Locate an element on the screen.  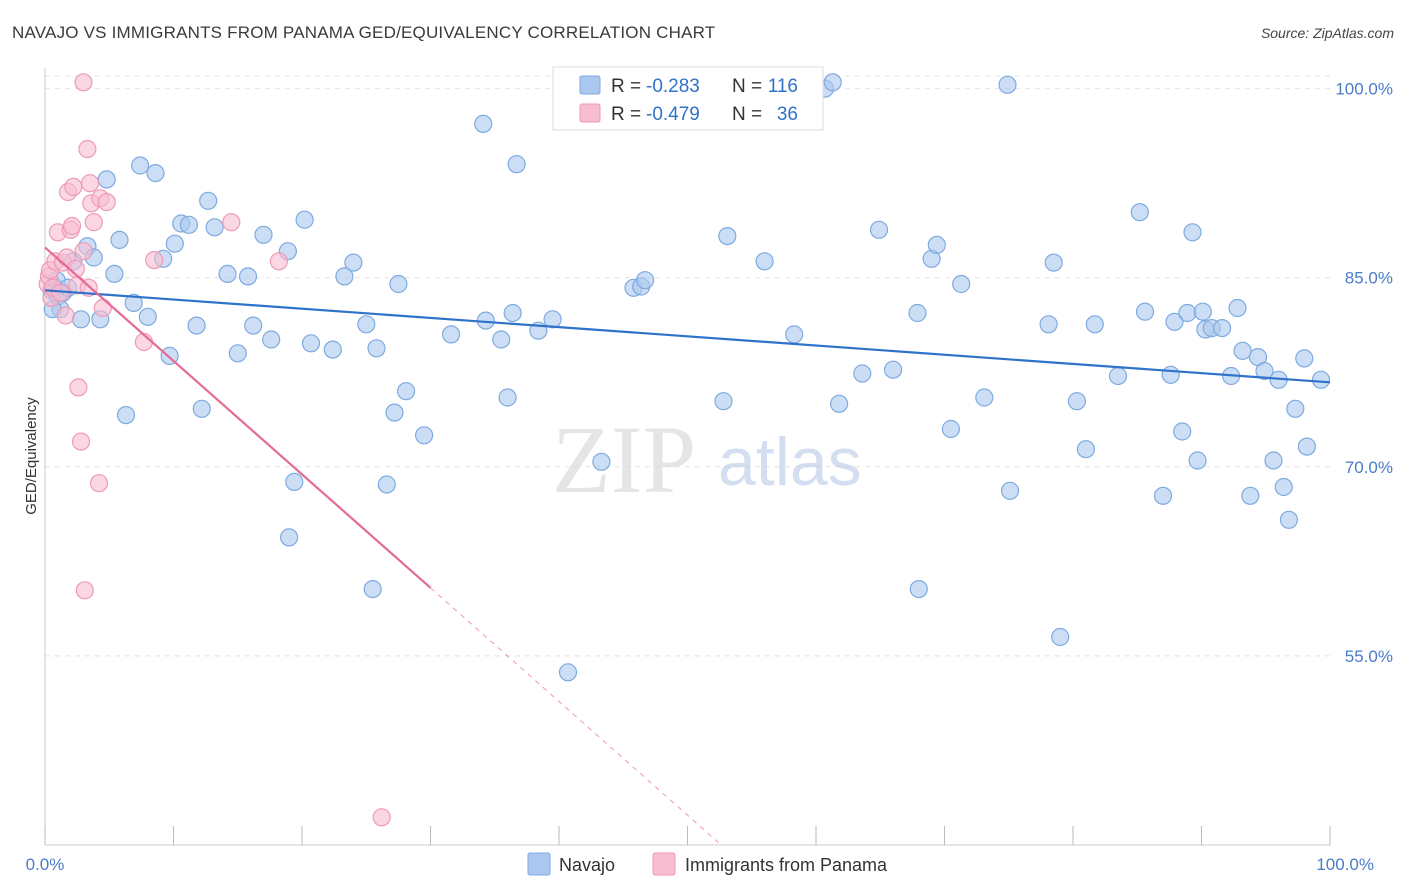
legend-n-value-panama: 36 is located at coordinates (785, 114).